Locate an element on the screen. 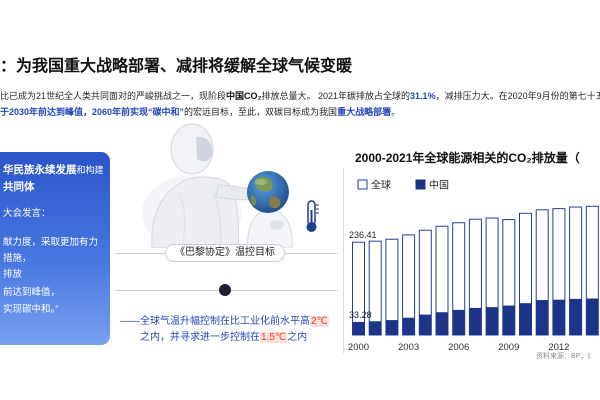  x-tick-label: 2006 is located at coordinates (458, 347).